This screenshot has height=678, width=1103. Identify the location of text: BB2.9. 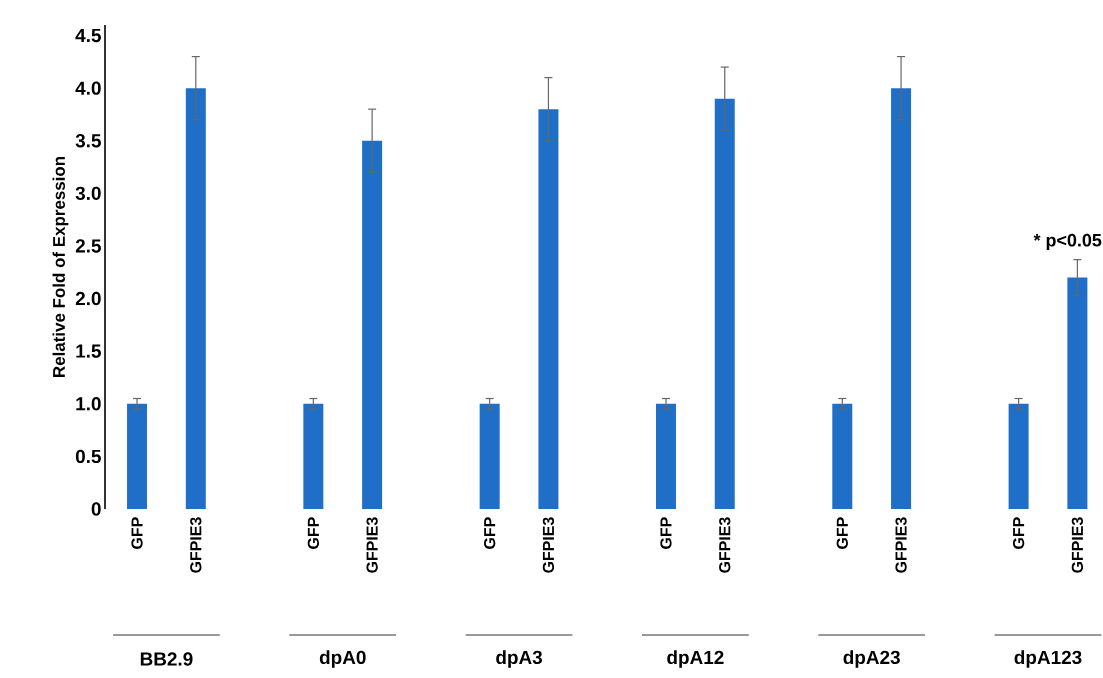
(166, 659).